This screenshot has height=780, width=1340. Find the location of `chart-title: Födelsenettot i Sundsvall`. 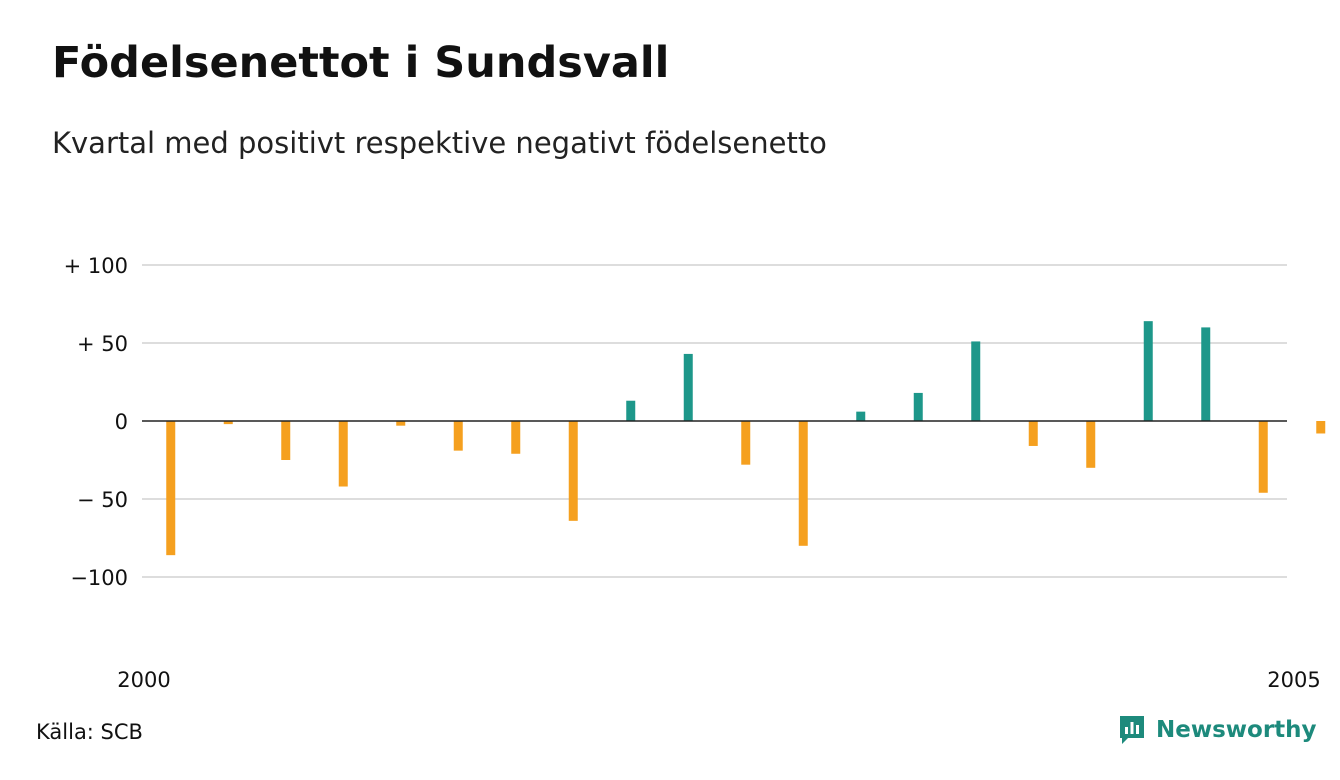

chart-title: Födelsenettot i Sundsvall is located at coordinates (361, 63).